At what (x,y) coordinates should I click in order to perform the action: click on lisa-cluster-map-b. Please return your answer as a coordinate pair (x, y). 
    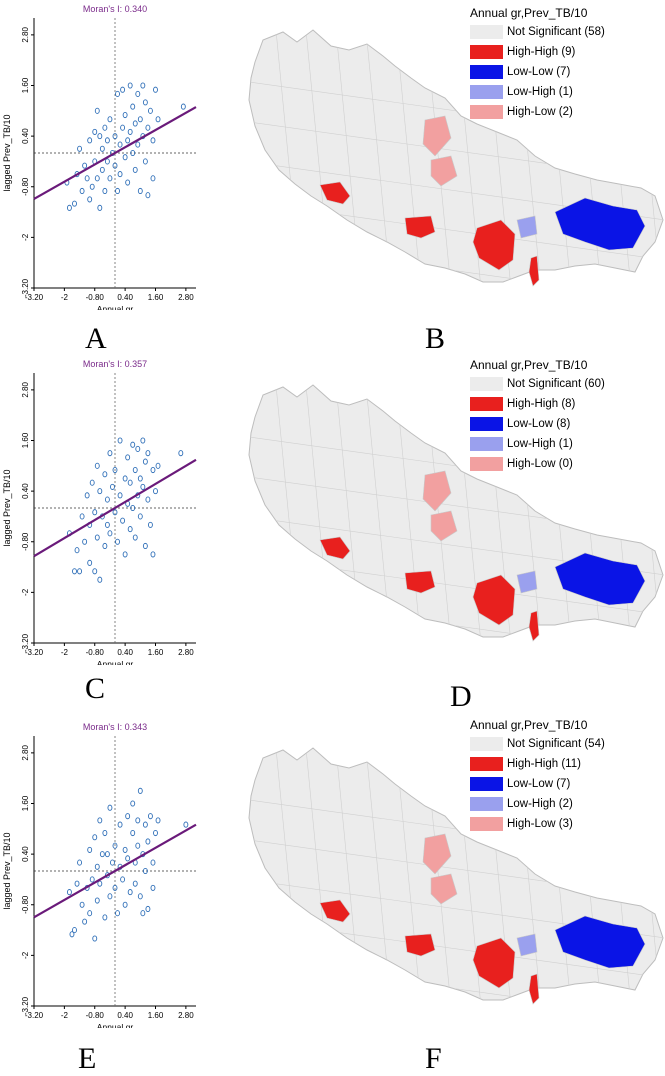
    Looking at the image, I should click on (456, 158).